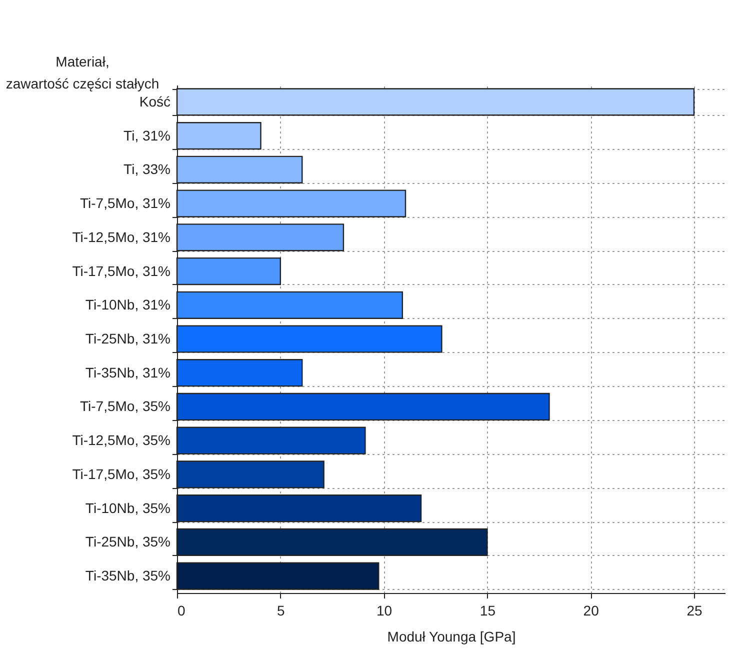 The image size is (742, 656). Describe the element at coordinates (451, 636) in the screenshot. I see `x-axis-title: Moduł Younga [GPa]` at that location.